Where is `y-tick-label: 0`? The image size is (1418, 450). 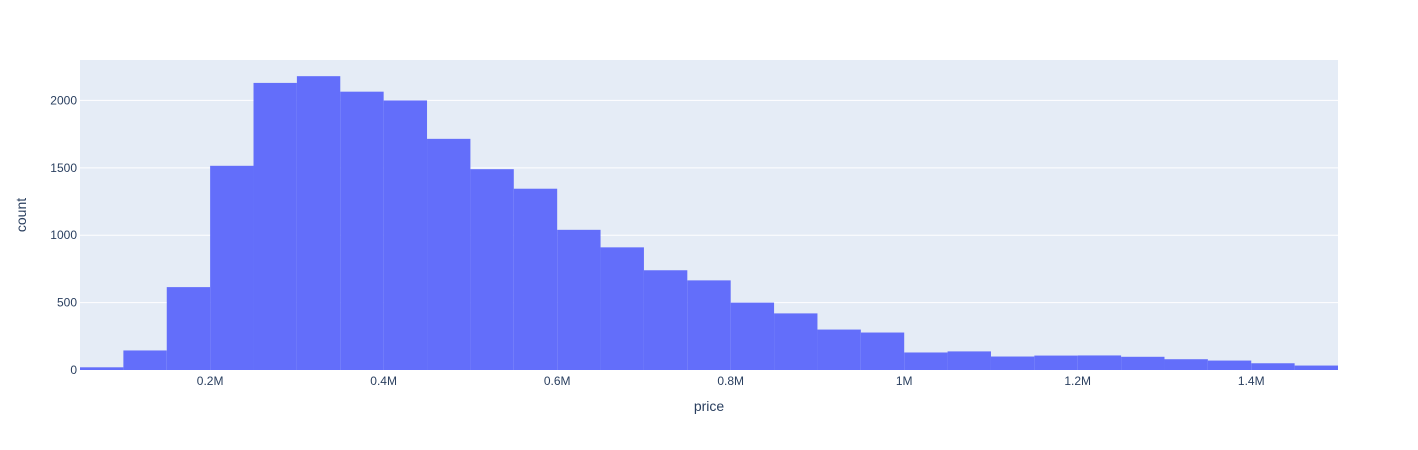 y-tick-label: 0 is located at coordinates (73, 370).